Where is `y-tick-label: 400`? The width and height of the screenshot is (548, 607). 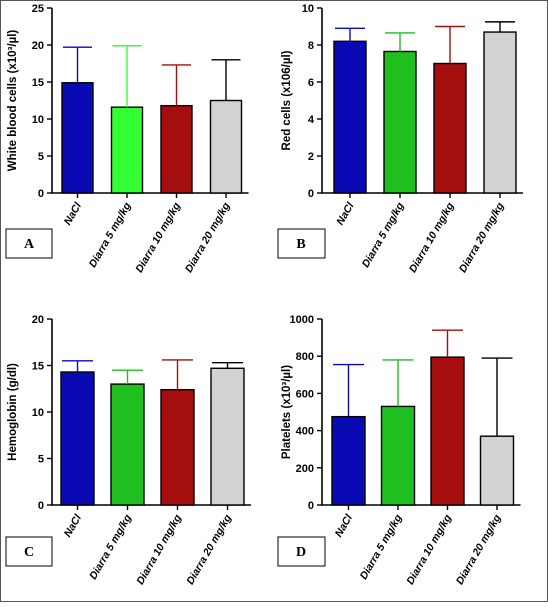 y-tick-label: 400 is located at coordinates (305, 432).